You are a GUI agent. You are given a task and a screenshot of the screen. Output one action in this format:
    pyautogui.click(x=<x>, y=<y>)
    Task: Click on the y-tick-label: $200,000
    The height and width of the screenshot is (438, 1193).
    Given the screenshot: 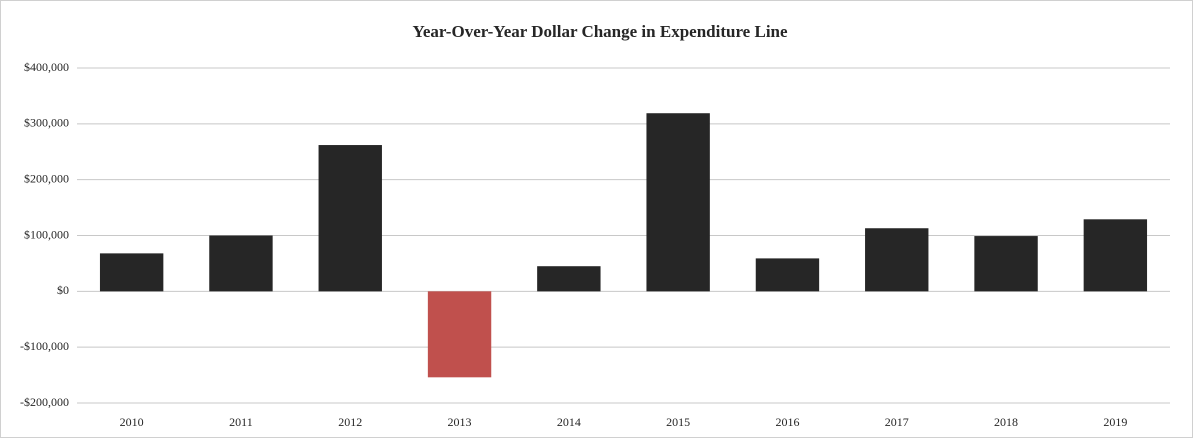 What is the action you would take?
    pyautogui.click(x=46, y=178)
    